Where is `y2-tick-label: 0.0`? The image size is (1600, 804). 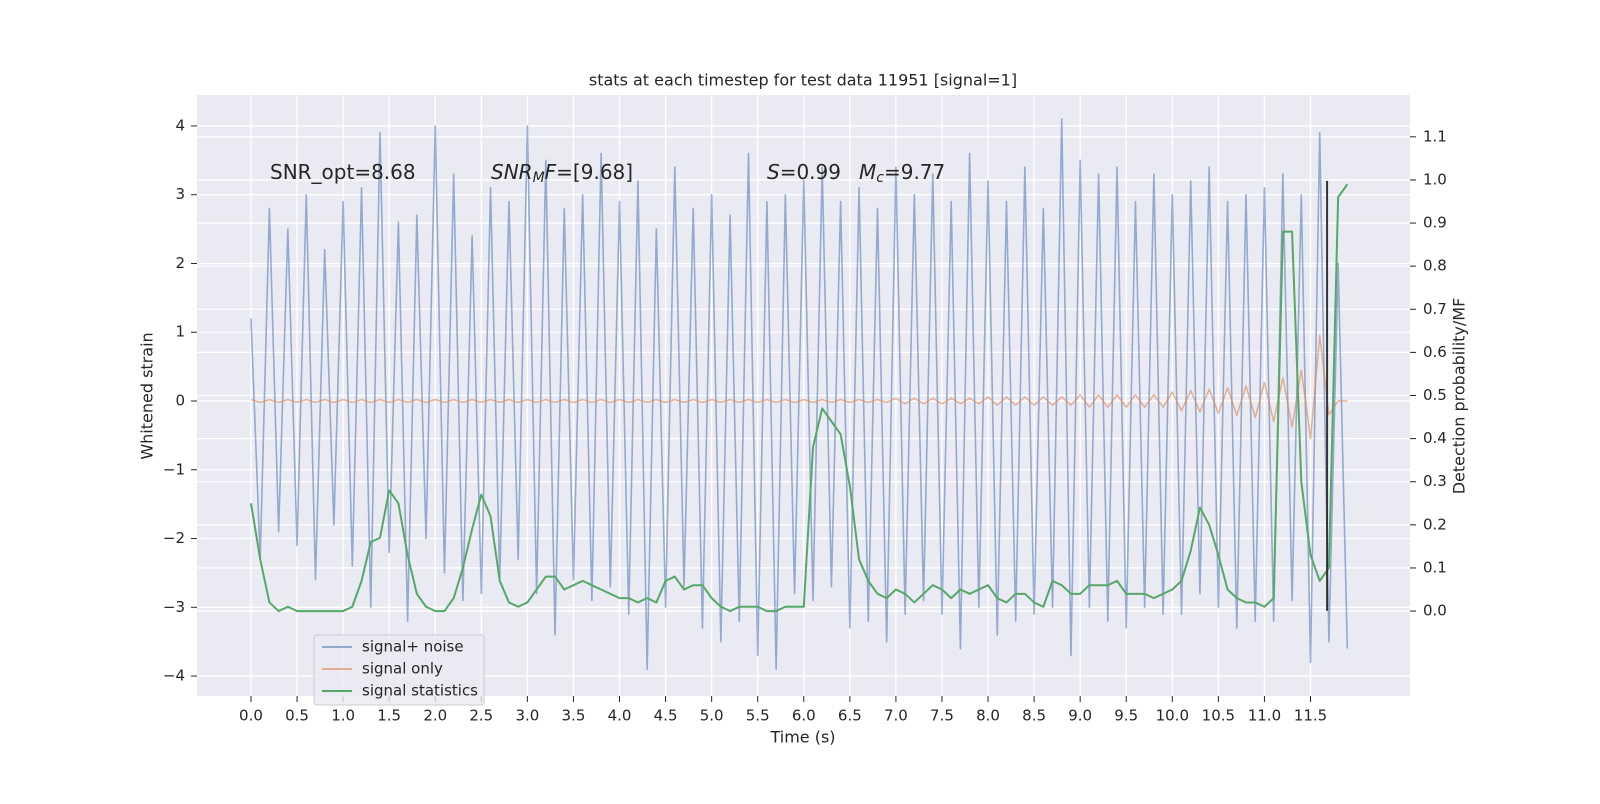
y2-tick-label: 0.0 is located at coordinates (1435, 611).